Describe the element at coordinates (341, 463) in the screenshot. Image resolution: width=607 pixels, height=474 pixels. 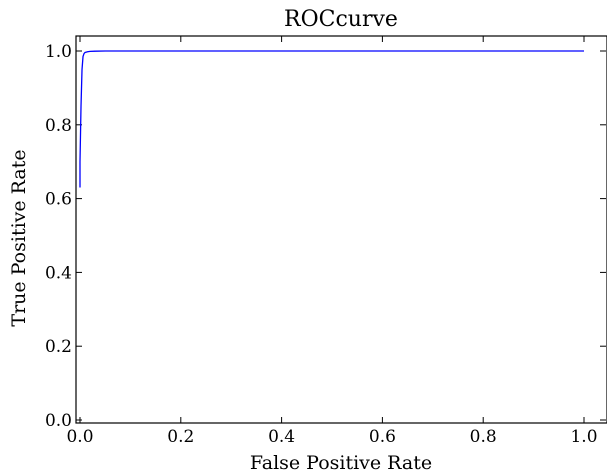
I see `x-axis-label: False Positive Rate` at that location.